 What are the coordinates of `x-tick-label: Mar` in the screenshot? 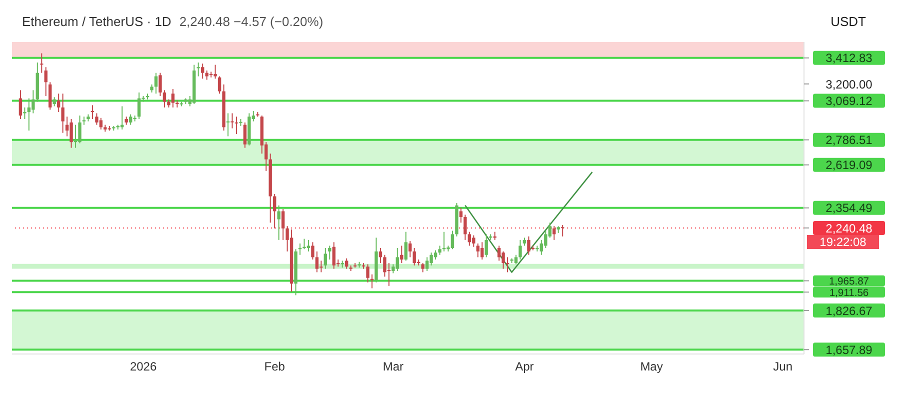 It's located at (393, 367).